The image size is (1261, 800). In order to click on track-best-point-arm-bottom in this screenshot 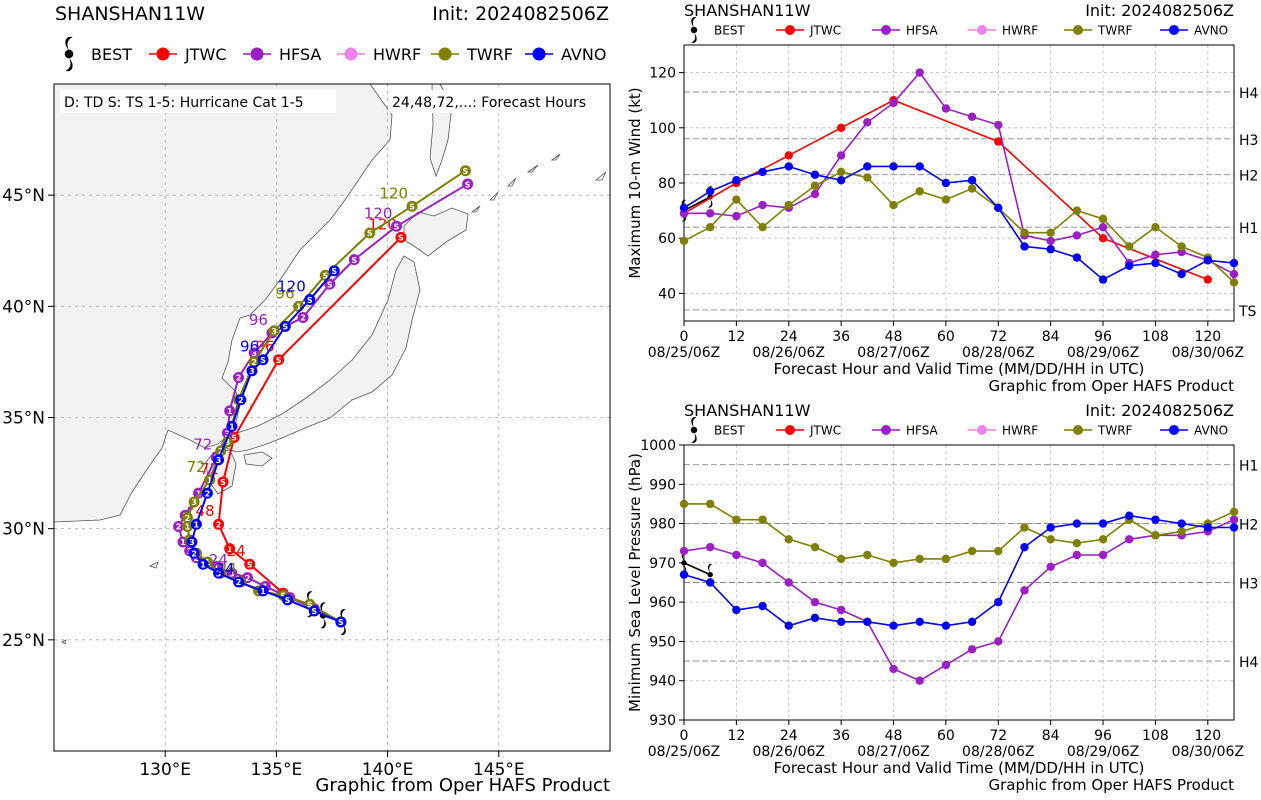, I will do `click(343, 629)`.